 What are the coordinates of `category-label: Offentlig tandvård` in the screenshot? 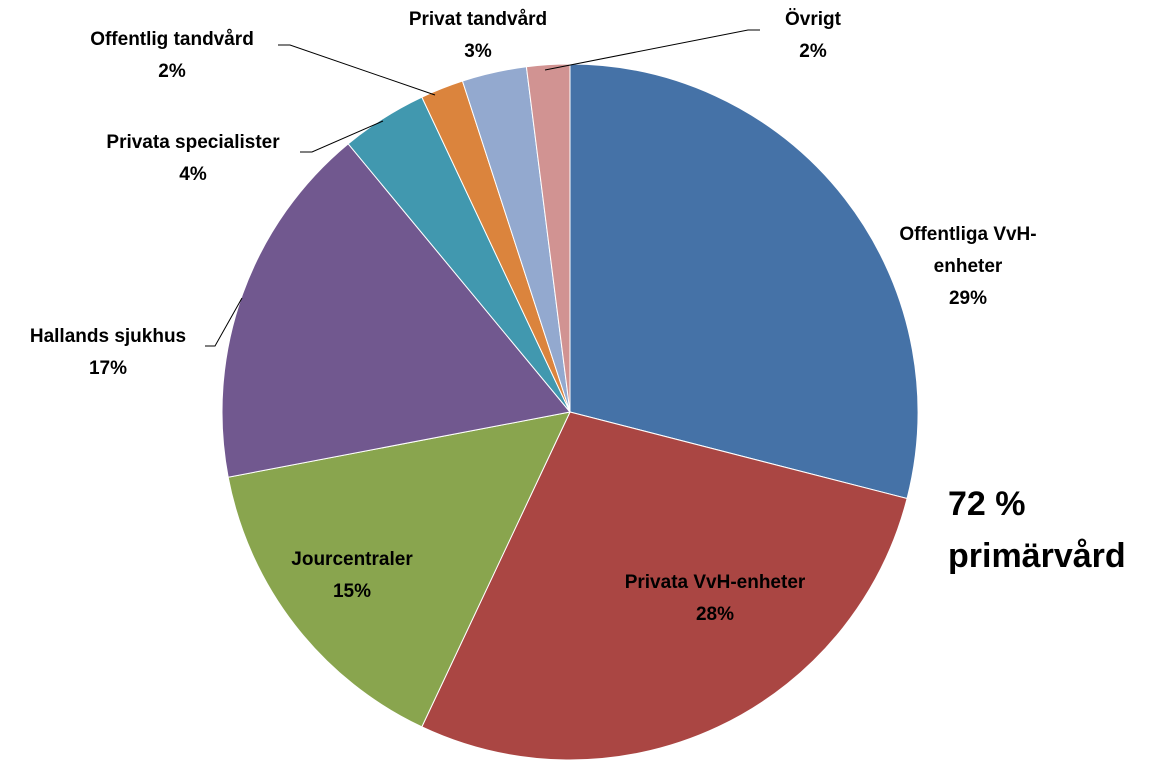 It's located at (172, 39).